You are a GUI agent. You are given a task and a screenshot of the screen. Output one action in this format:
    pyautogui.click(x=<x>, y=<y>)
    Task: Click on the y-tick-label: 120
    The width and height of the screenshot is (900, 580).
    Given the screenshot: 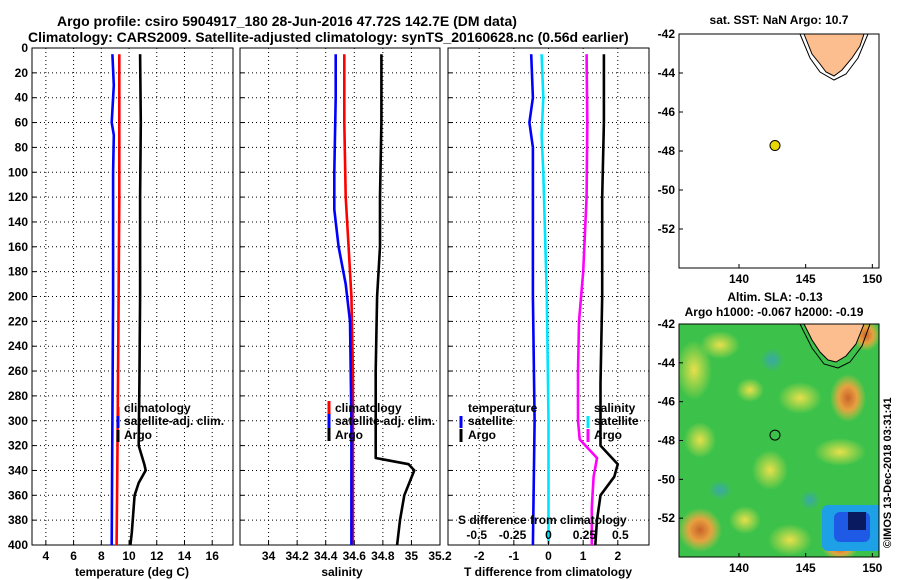 What is the action you would take?
    pyautogui.click(x=18, y=197)
    